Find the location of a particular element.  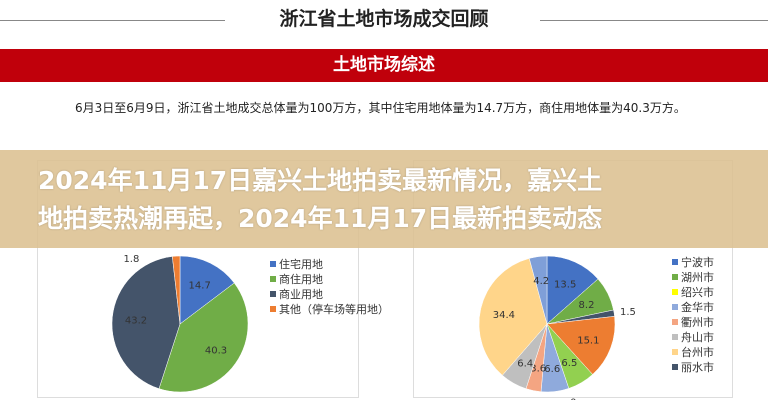

legend-item: 衢州市 is located at coordinates (697, 322).